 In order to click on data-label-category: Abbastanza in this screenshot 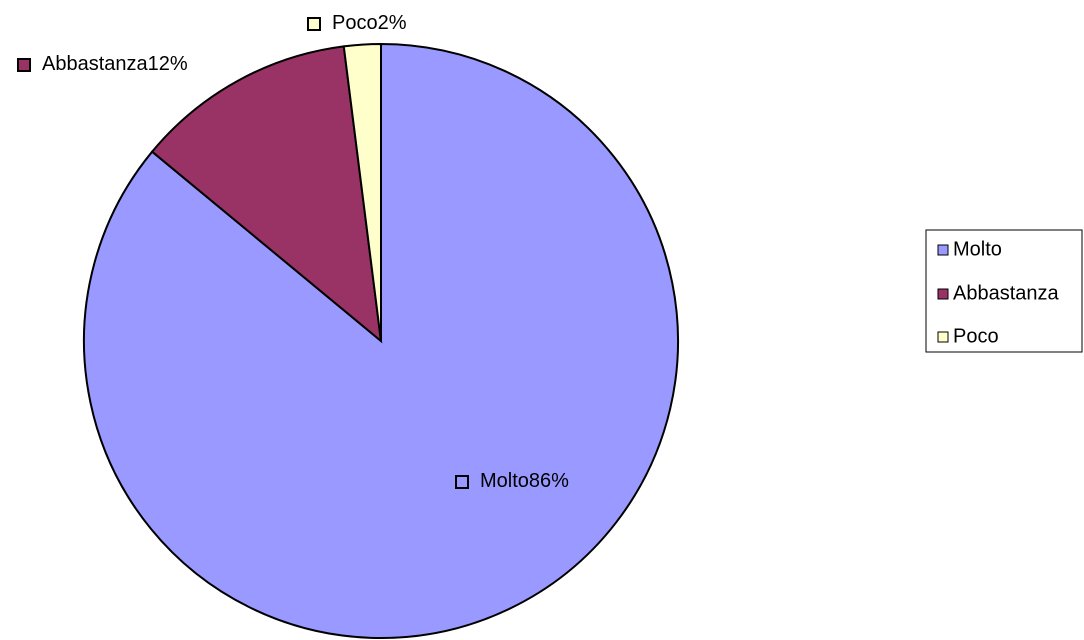, I will do `click(95, 64)`.